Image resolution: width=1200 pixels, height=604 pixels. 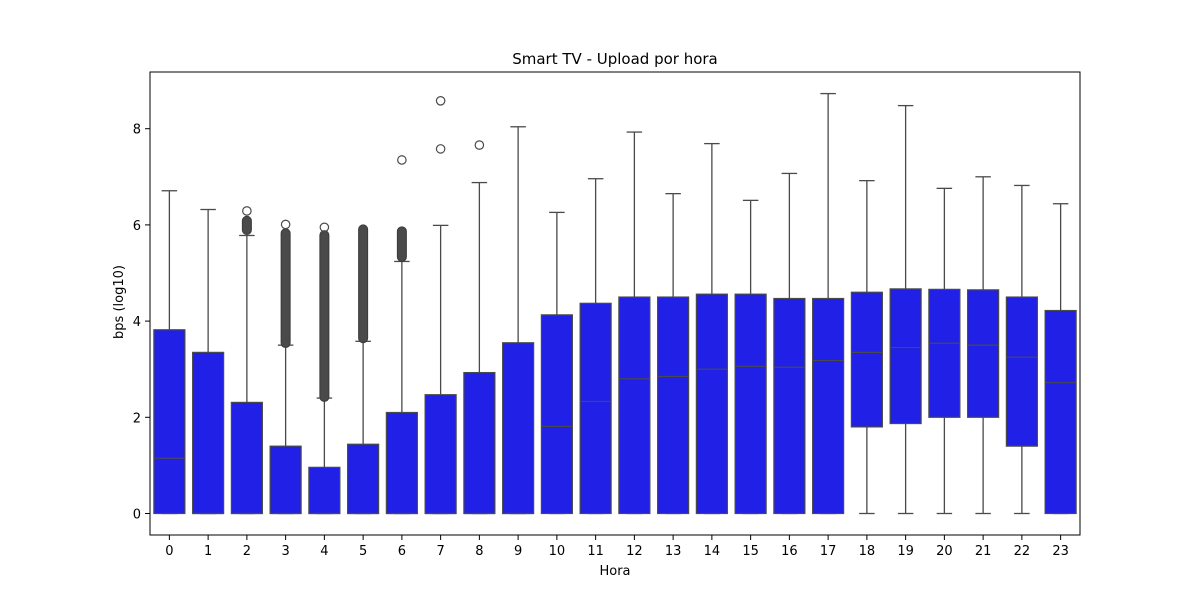 What do you see at coordinates (440, 551) in the screenshot?
I see `x-tick-label: 7` at bounding box center [440, 551].